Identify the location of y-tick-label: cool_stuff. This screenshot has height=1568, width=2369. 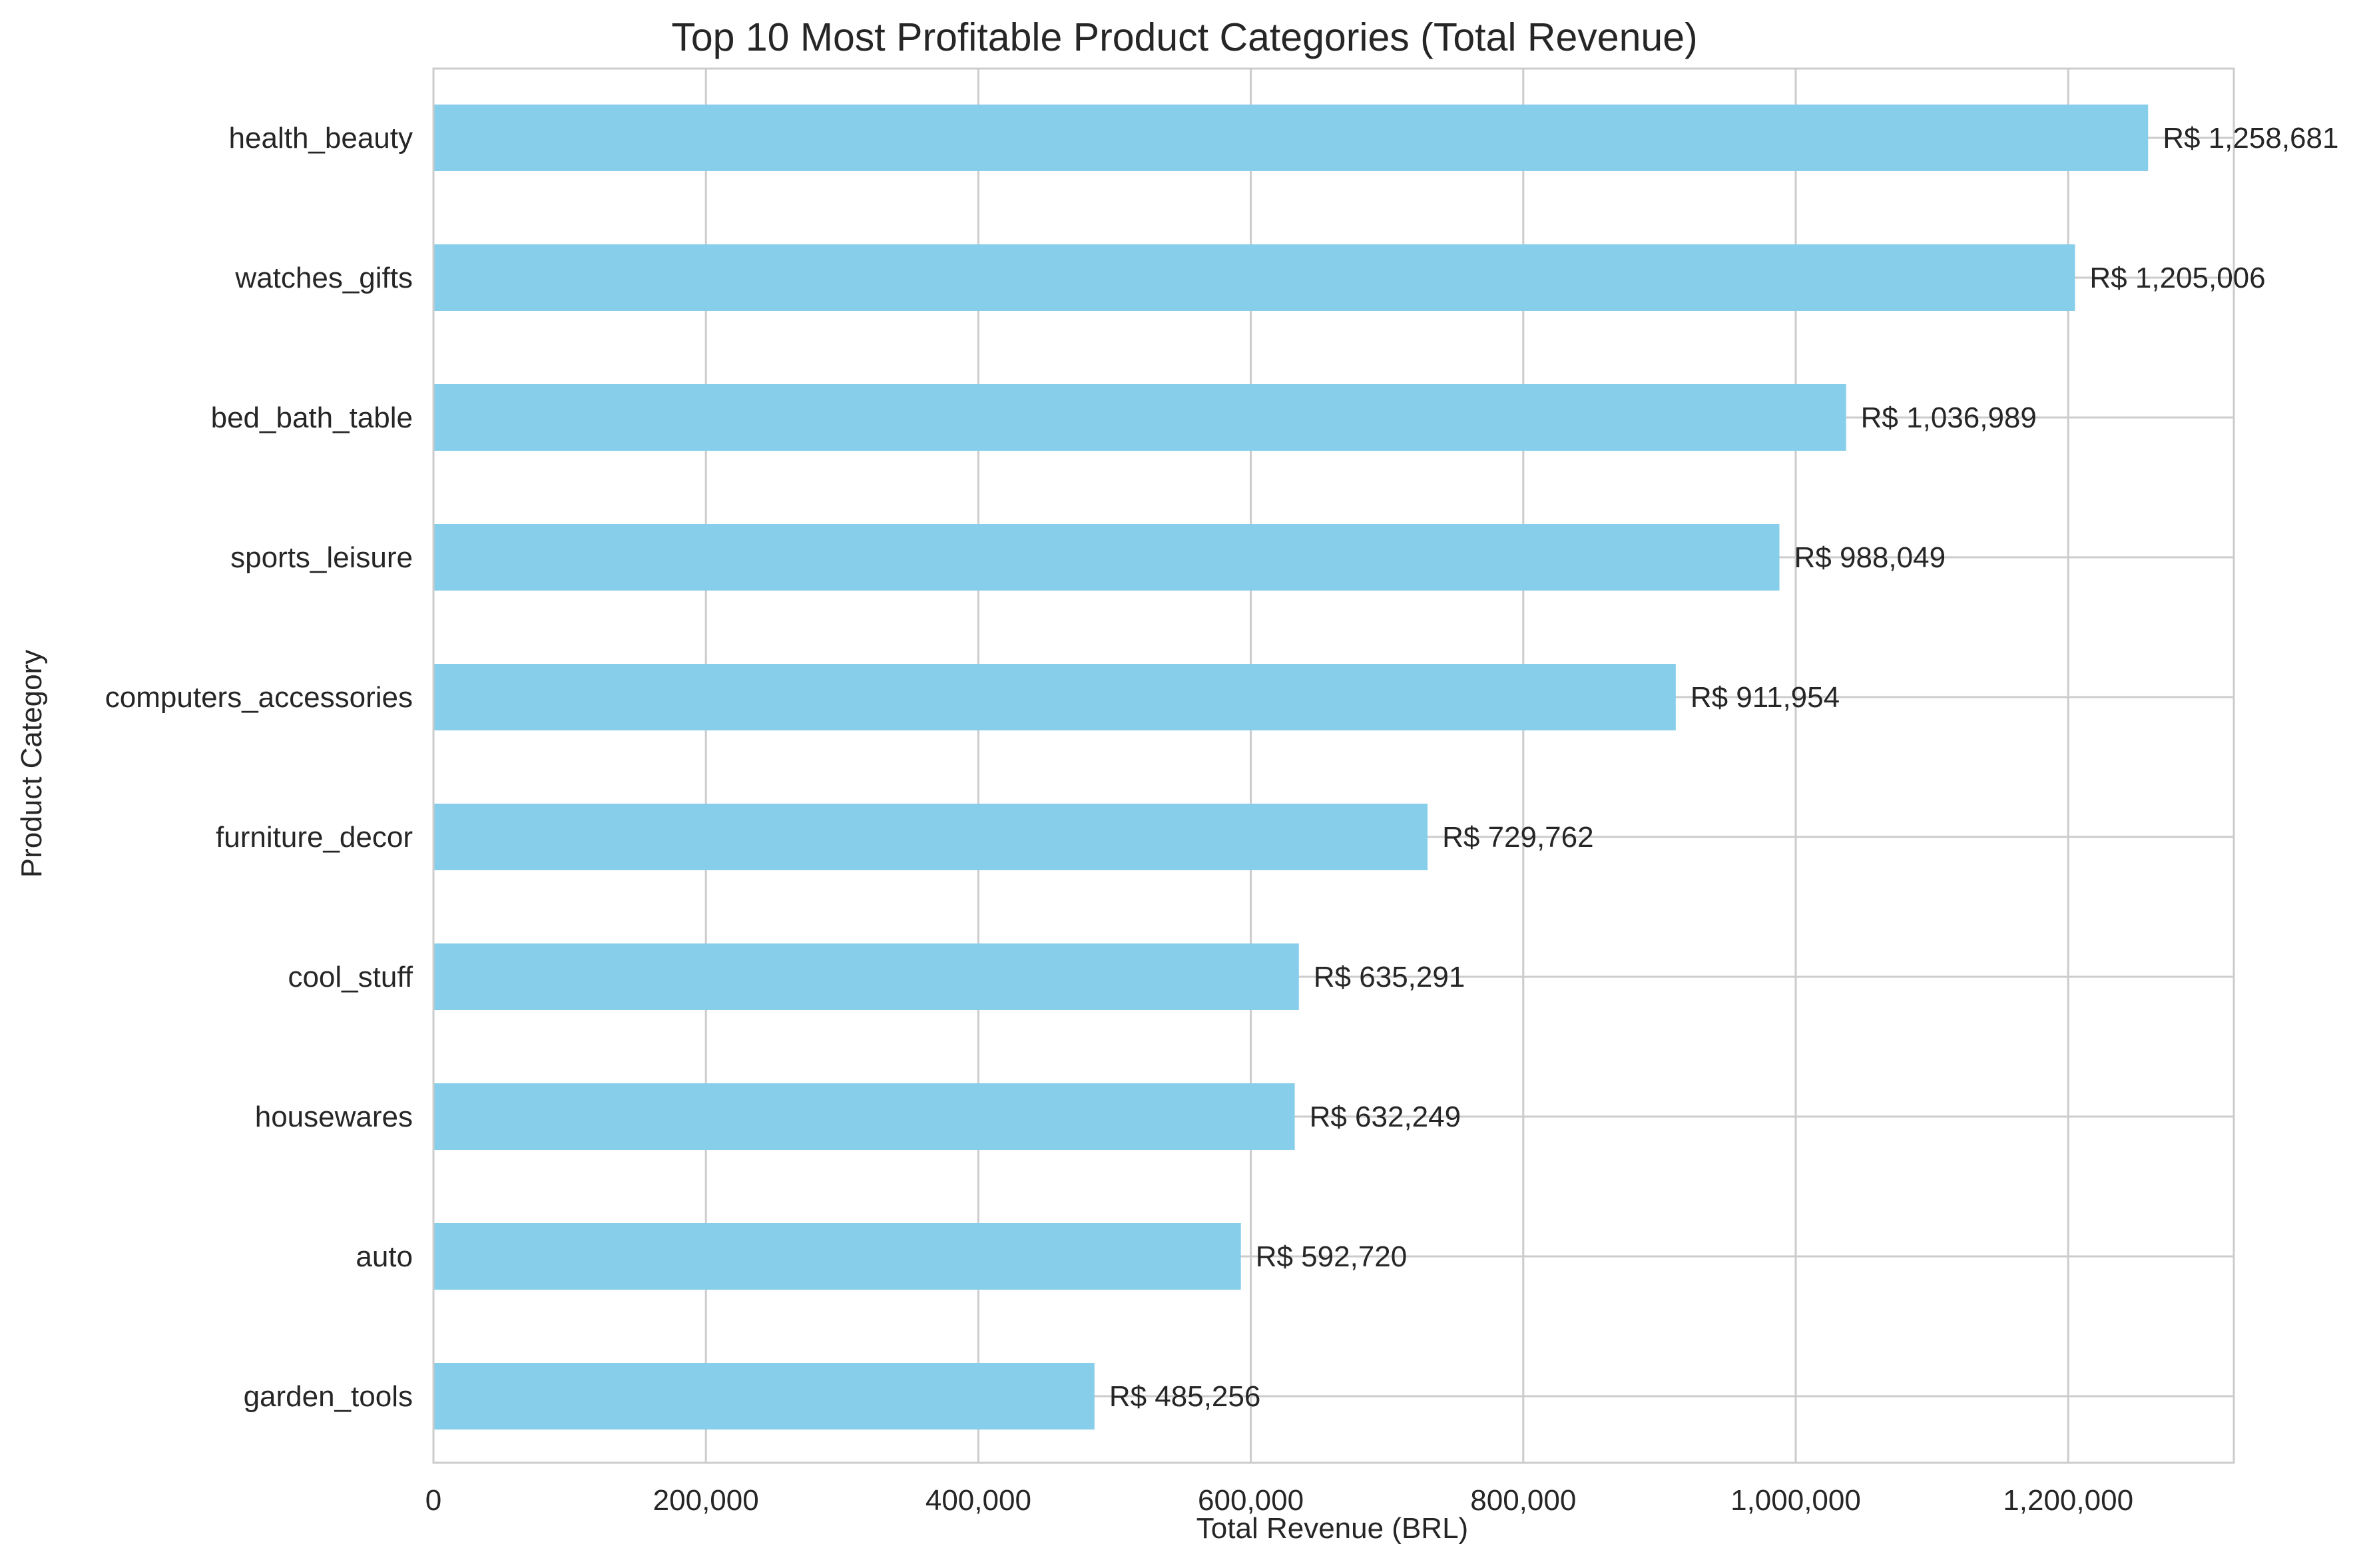
(350, 977).